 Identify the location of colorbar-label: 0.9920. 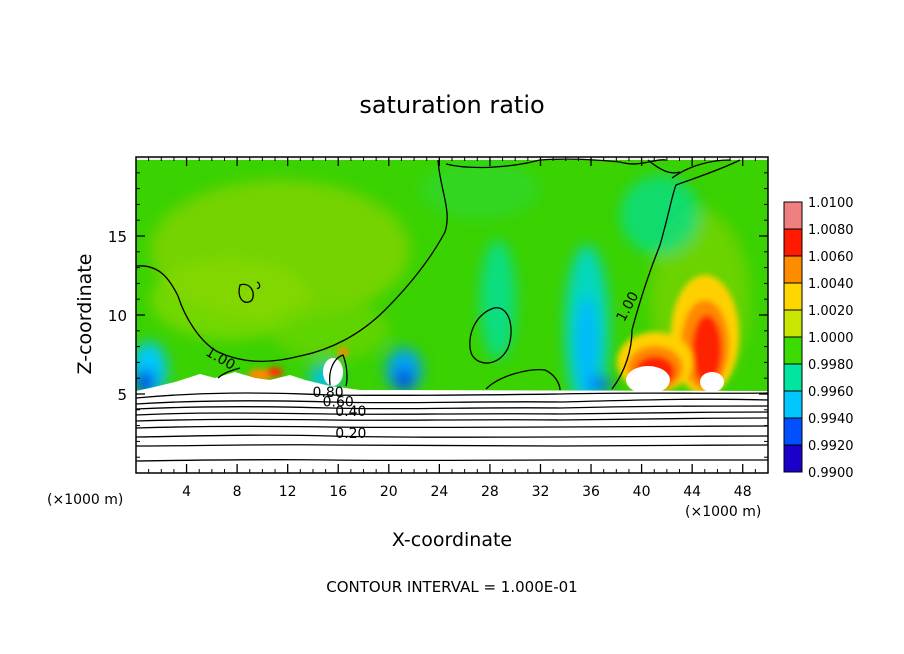
(831, 446).